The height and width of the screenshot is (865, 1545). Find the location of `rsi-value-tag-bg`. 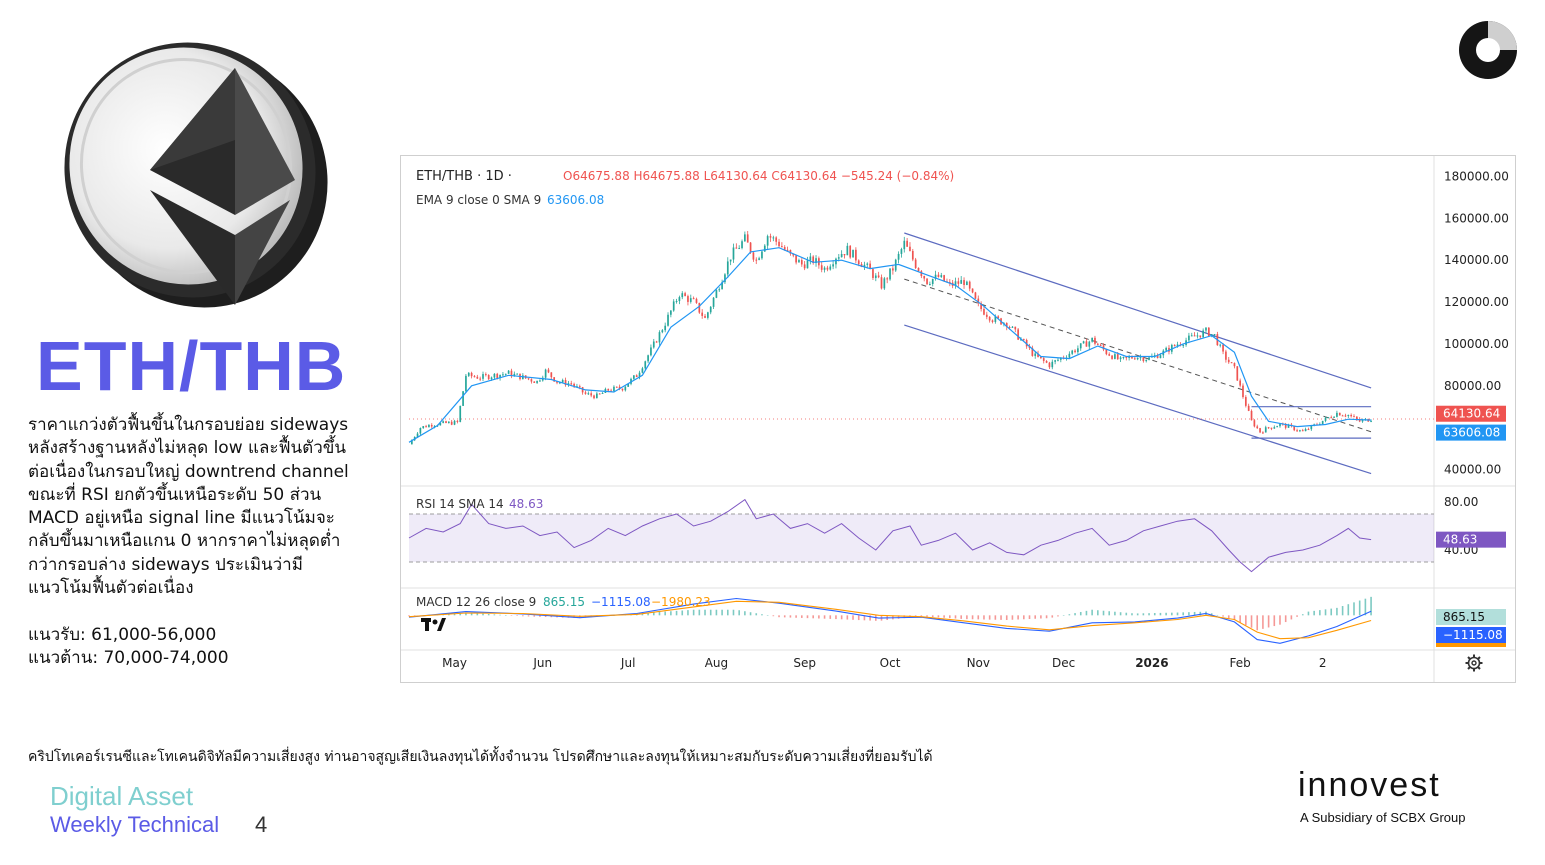

rsi-value-tag-bg is located at coordinates (1471, 539).